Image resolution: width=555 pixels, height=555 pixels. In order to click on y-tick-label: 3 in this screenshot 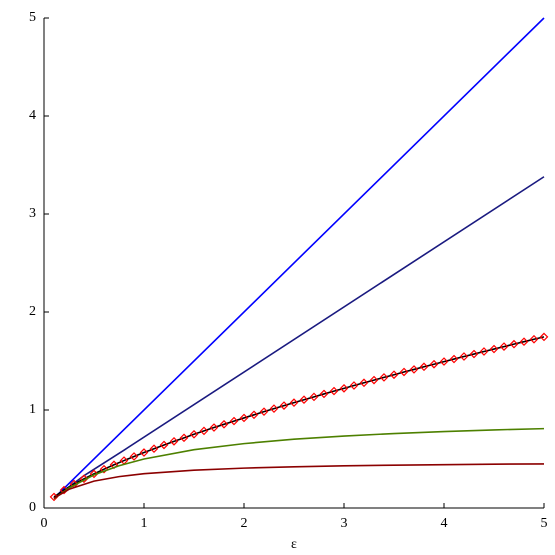, I will do `click(32, 213)`.